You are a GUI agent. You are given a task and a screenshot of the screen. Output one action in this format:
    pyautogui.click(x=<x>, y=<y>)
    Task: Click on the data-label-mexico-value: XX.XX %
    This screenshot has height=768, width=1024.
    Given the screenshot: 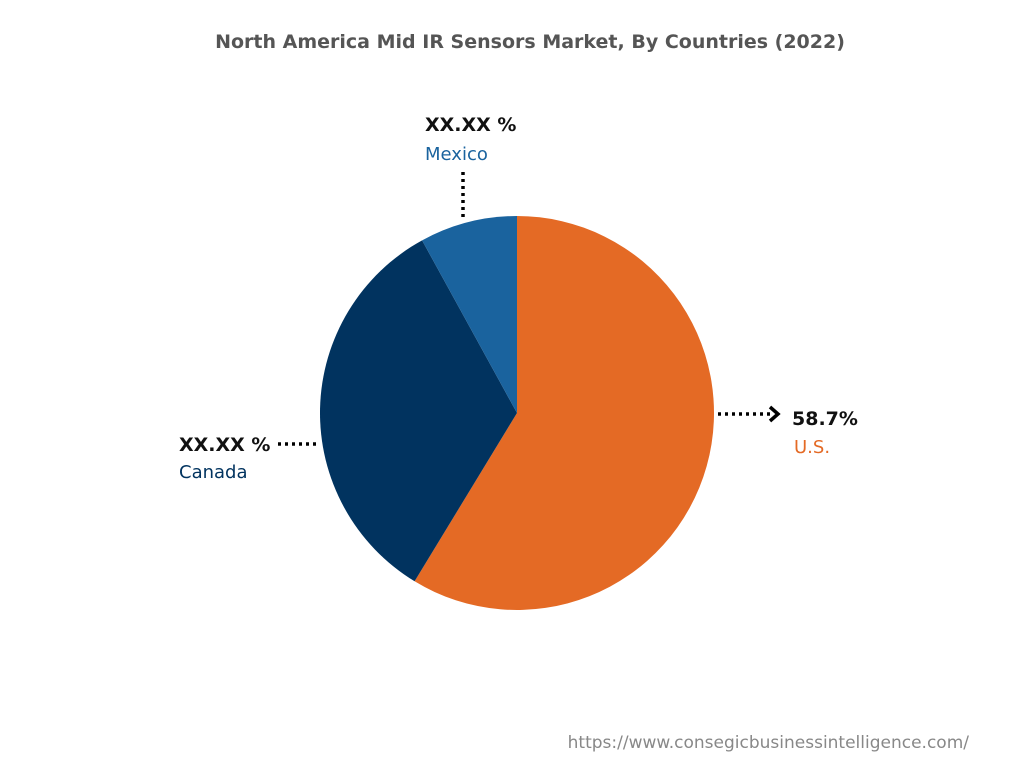 What is the action you would take?
    pyautogui.click(x=470, y=125)
    